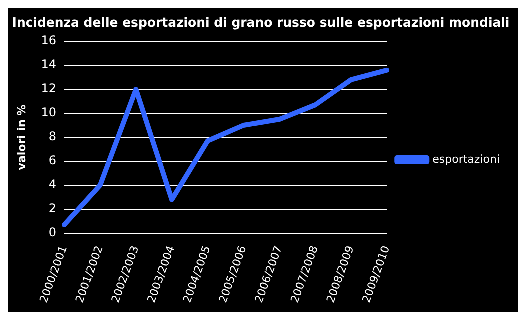 The height and width of the screenshot is (320, 526). Describe the element at coordinates (21, 137) in the screenshot. I see `y-axis-title: valori in %` at that location.